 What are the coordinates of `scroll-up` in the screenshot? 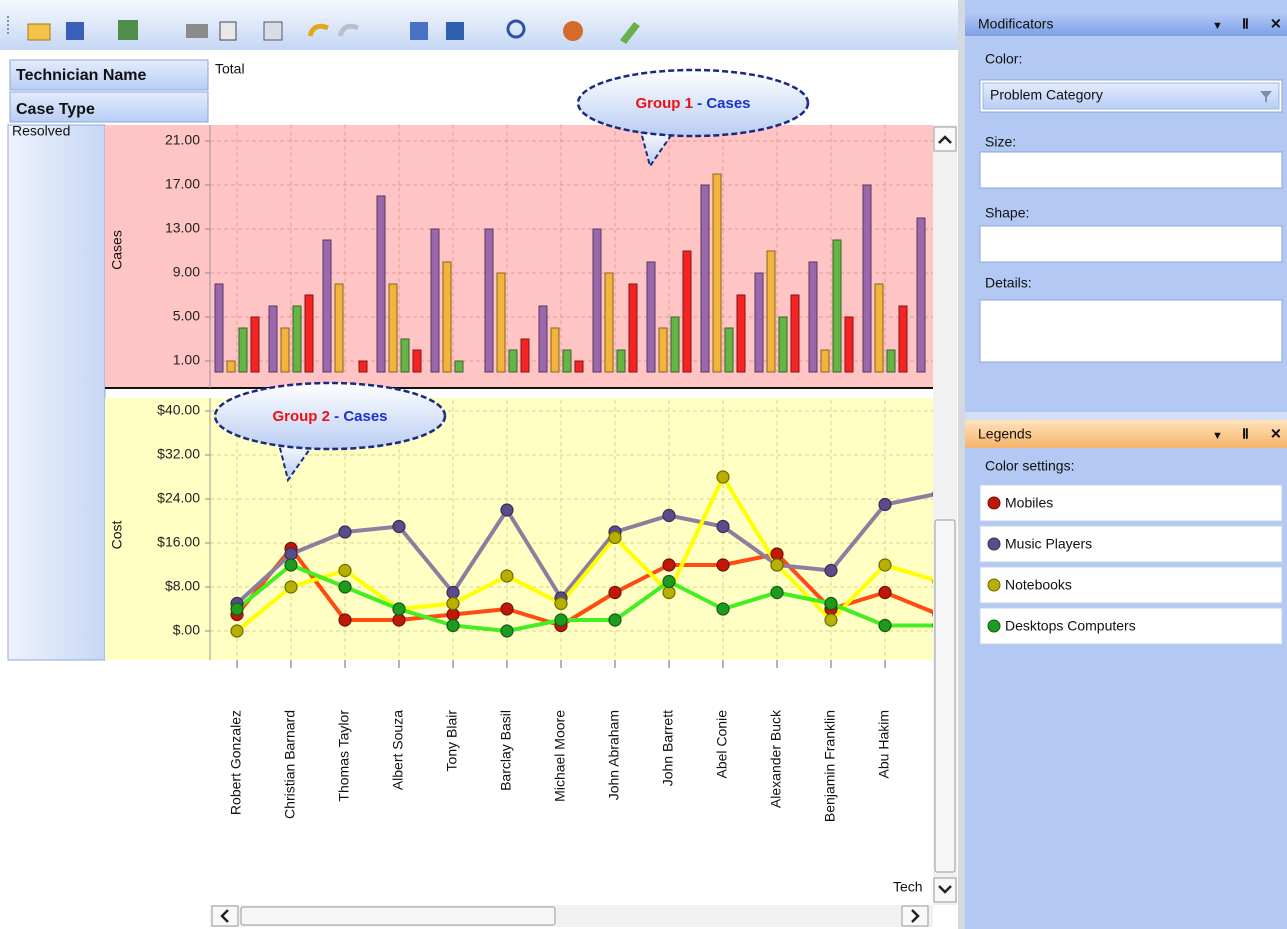 It's located at (945, 139).